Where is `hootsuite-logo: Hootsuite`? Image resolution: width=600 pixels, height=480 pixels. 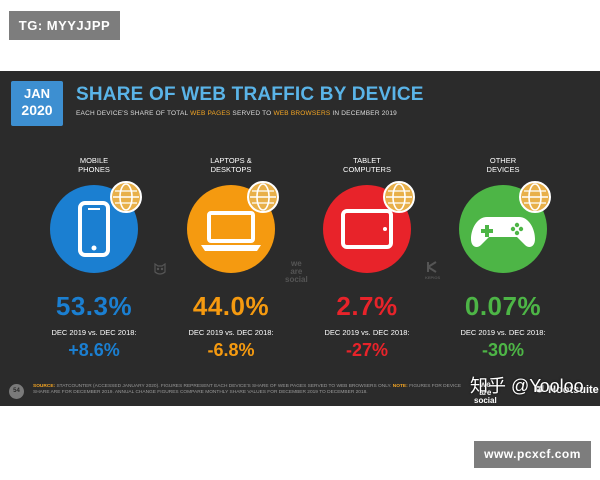
hootsuite-logo: Hootsuite is located at coordinates (566, 389).